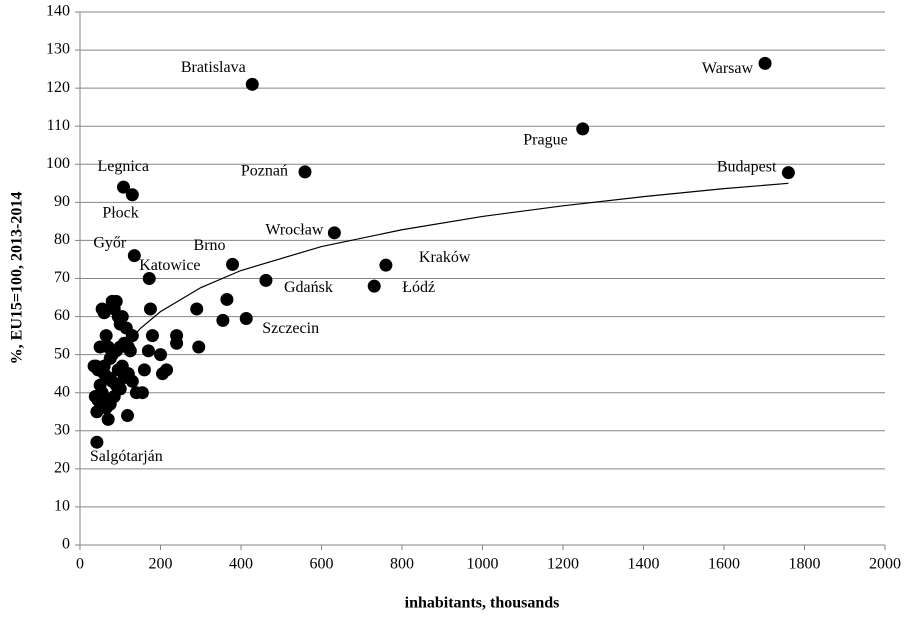  I want to click on y-tick-label: 100, so click(58, 163).